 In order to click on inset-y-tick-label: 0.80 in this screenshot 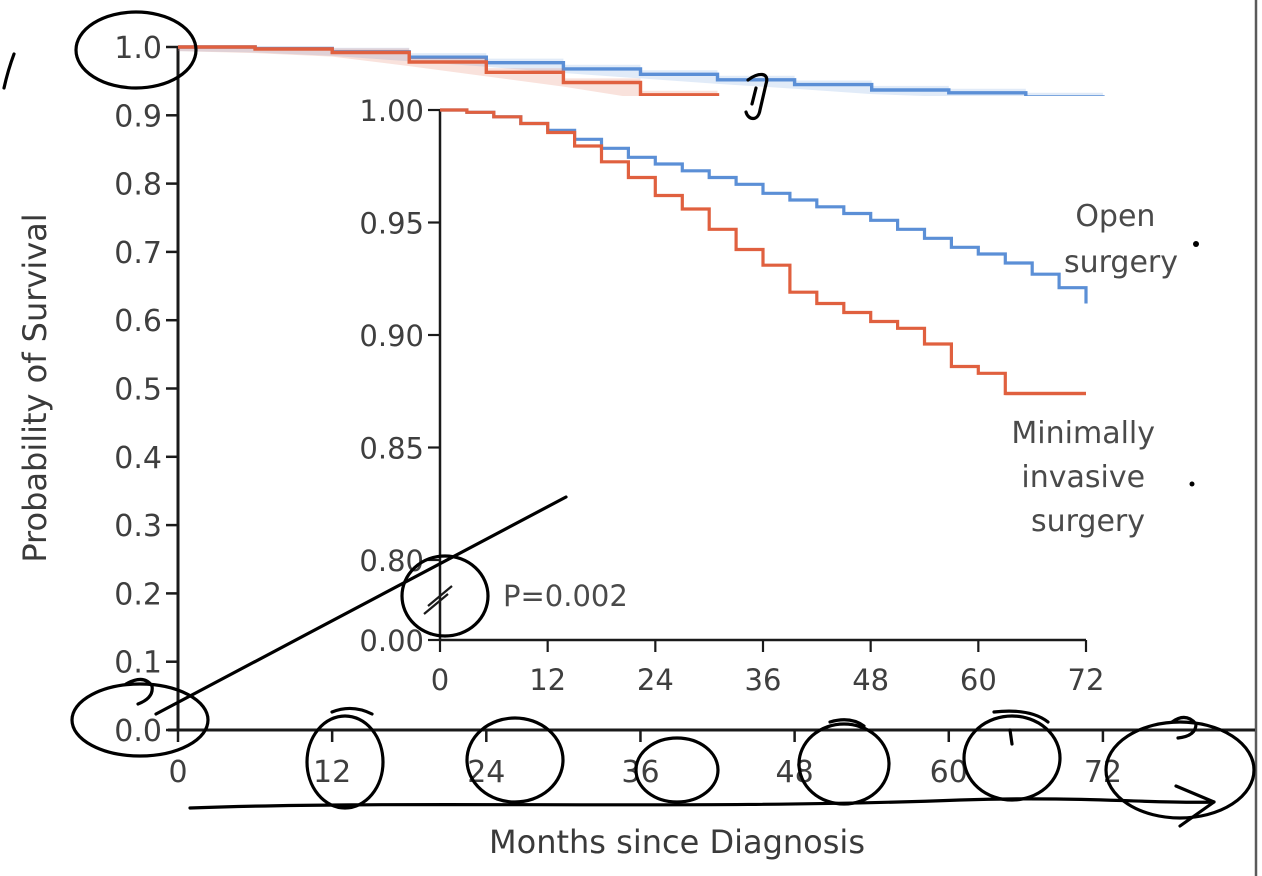, I will do `click(391, 561)`.